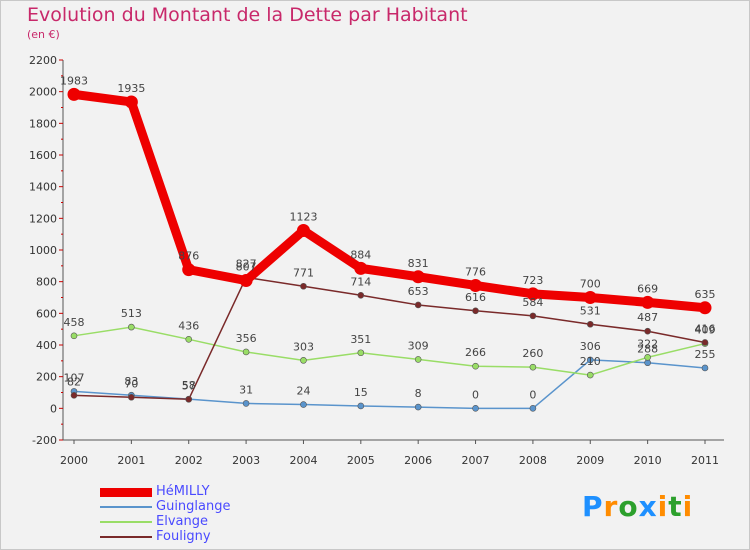  What do you see at coordinates (532, 302) in the screenshot?
I see `data-label: 584` at bounding box center [532, 302].